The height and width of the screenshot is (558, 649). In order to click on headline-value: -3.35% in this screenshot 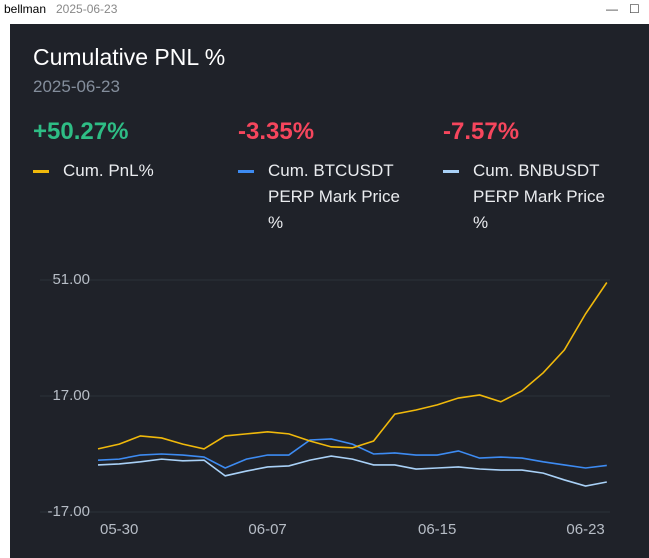, I will do `click(276, 131)`.